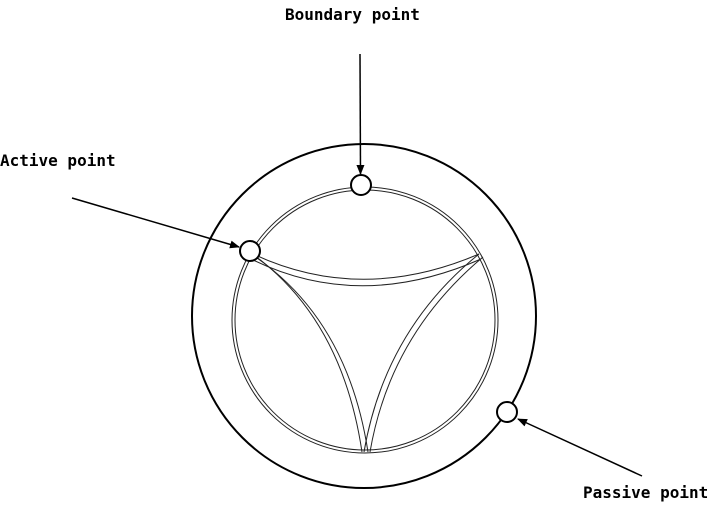 The height and width of the screenshot is (508, 727). I want to click on boundary-arrow, so click(360, 114).